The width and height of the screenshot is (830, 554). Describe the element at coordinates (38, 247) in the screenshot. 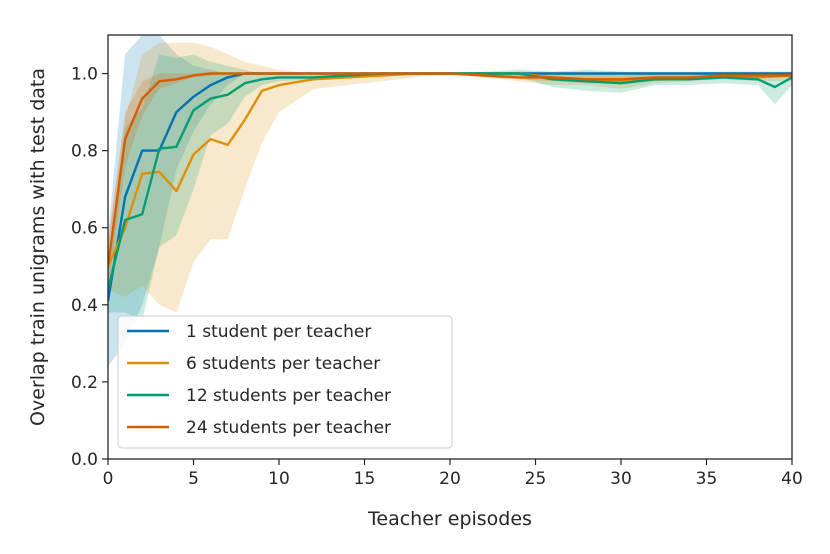

I see `y-axis-label: Overlap train unigrams with test data` at that location.